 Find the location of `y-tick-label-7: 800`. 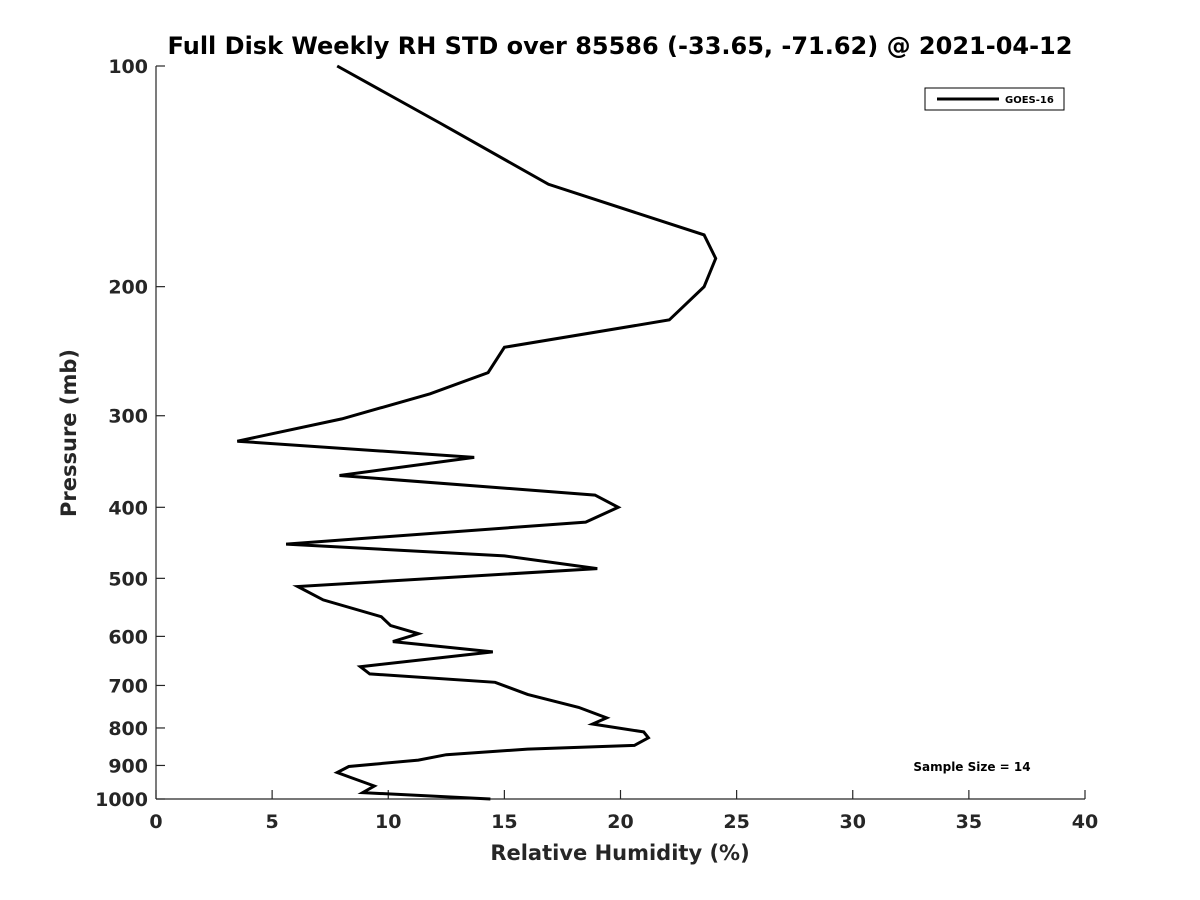

y-tick-label-7: 800 is located at coordinates (128, 729).